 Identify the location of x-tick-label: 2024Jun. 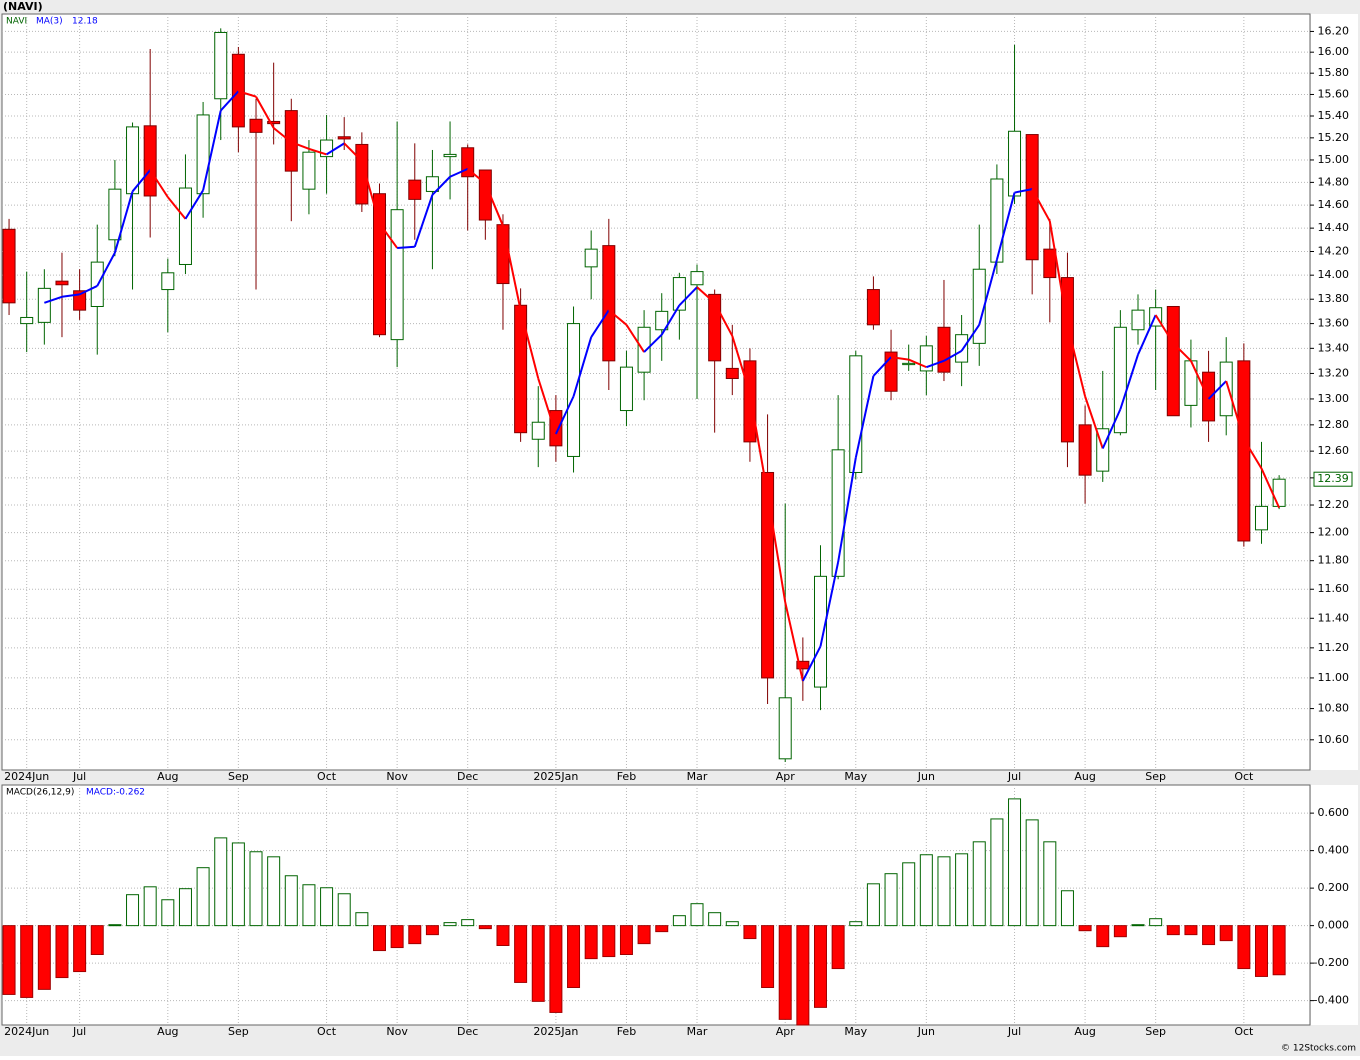
(26, 776).